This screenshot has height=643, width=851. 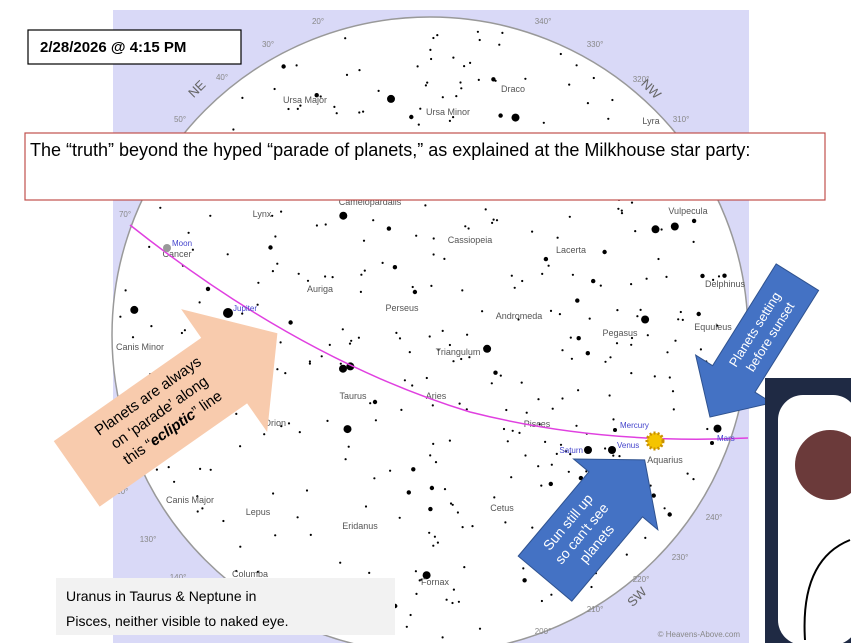 What do you see at coordinates (436, 396) in the screenshot?
I see `constellation-label: Aries` at bounding box center [436, 396].